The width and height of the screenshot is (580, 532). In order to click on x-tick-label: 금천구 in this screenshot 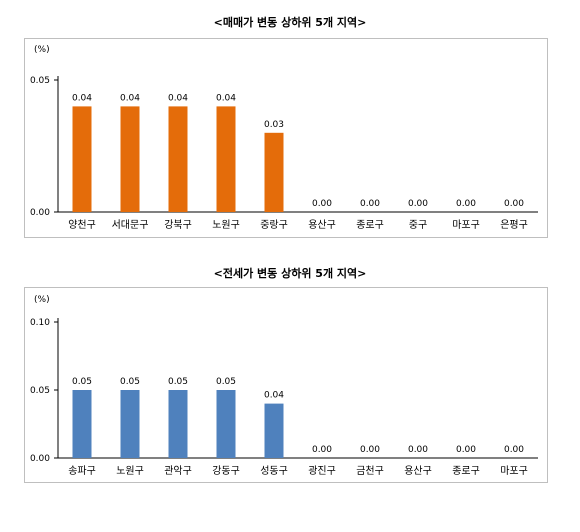, I will do `click(370, 471)`.